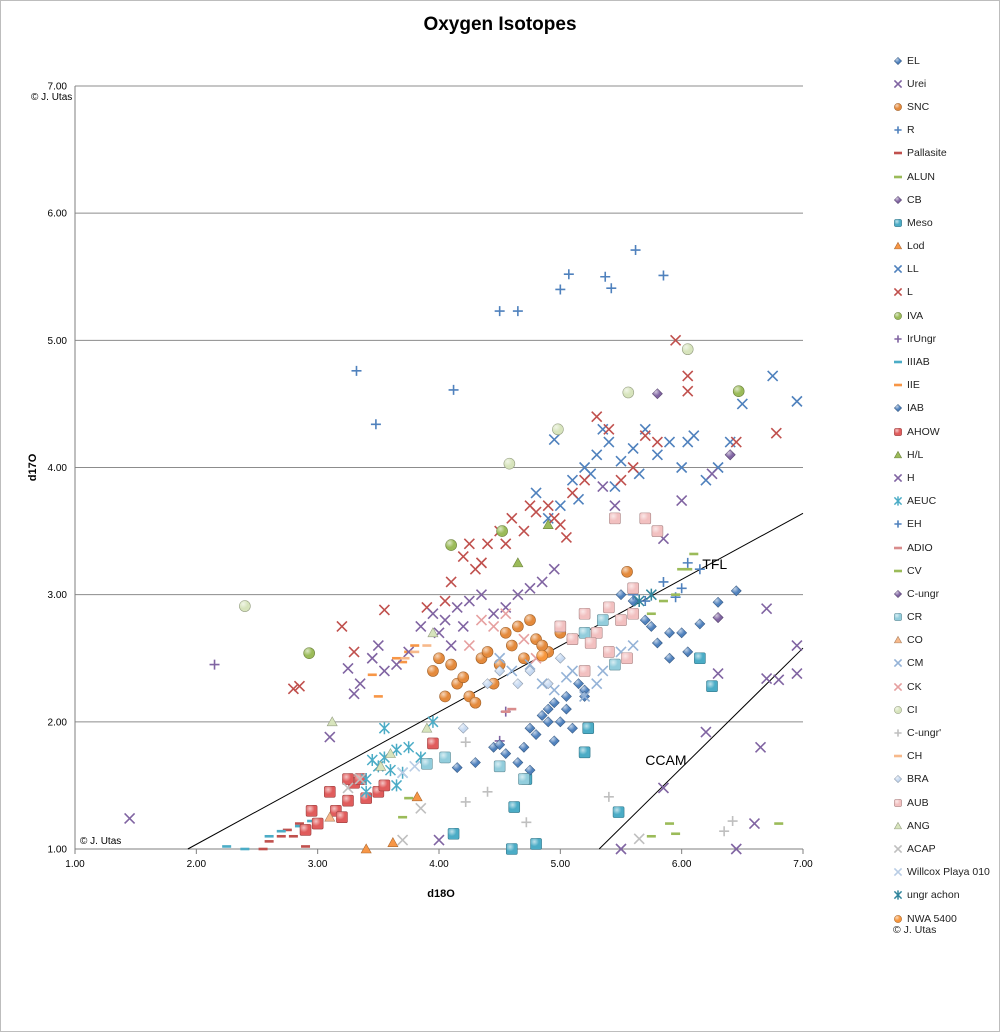 This screenshot has height=1032, width=1000. Describe the element at coordinates (421, 808) in the screenshot. I see `point-acap` at that location.